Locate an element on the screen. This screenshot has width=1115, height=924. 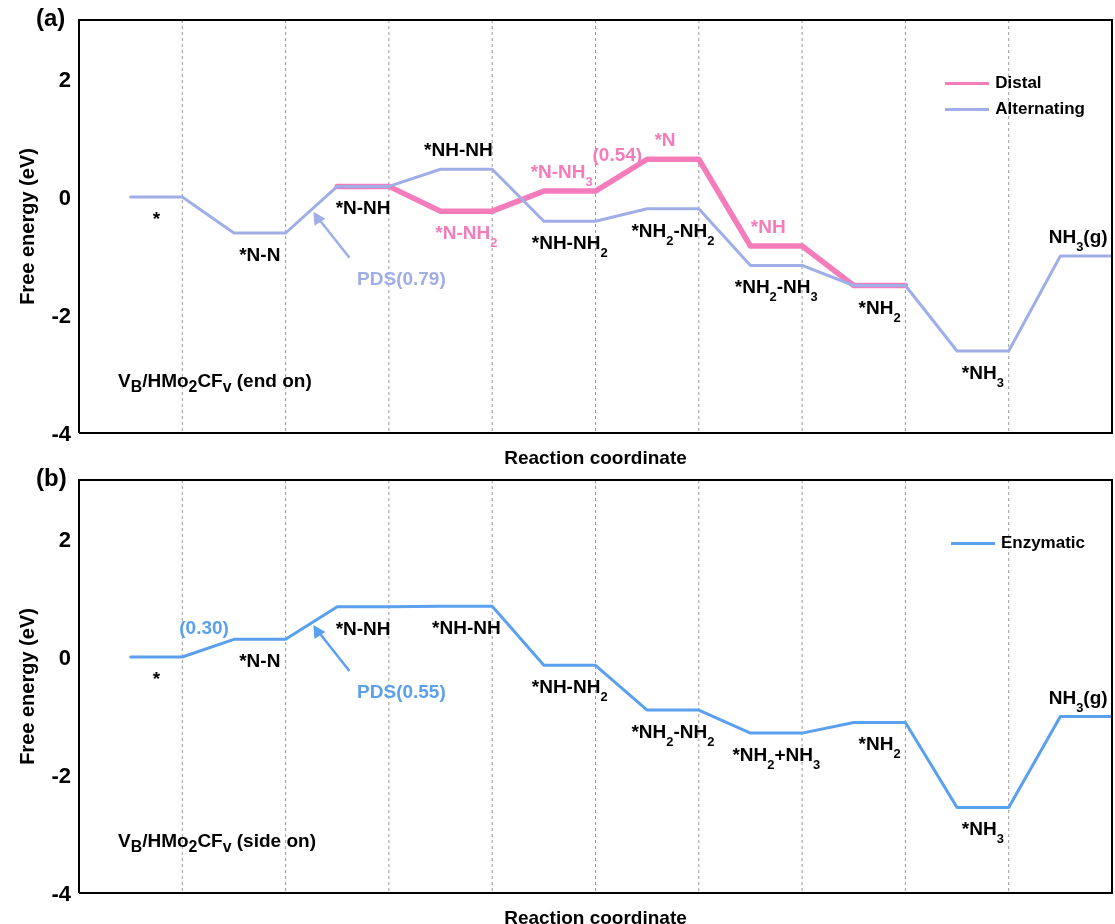
annotation: (0.54) is located at coordinates (617, 155).